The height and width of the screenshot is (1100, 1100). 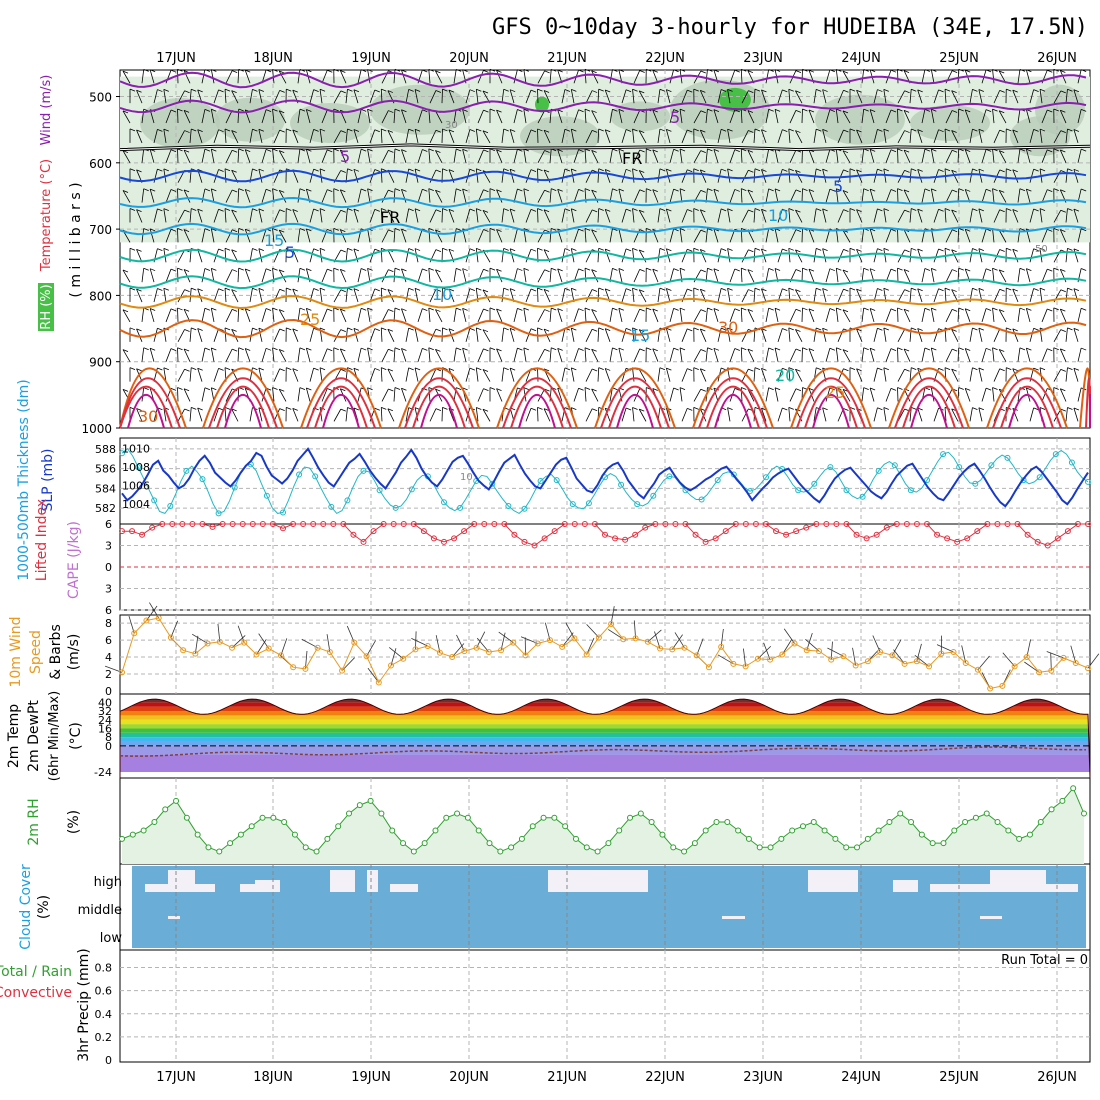 What do you see at coordinates (273, 1077) in the screenshot?
I see `date-bottom-18JUN: 18JUN` at bounding box center [273, 1077].